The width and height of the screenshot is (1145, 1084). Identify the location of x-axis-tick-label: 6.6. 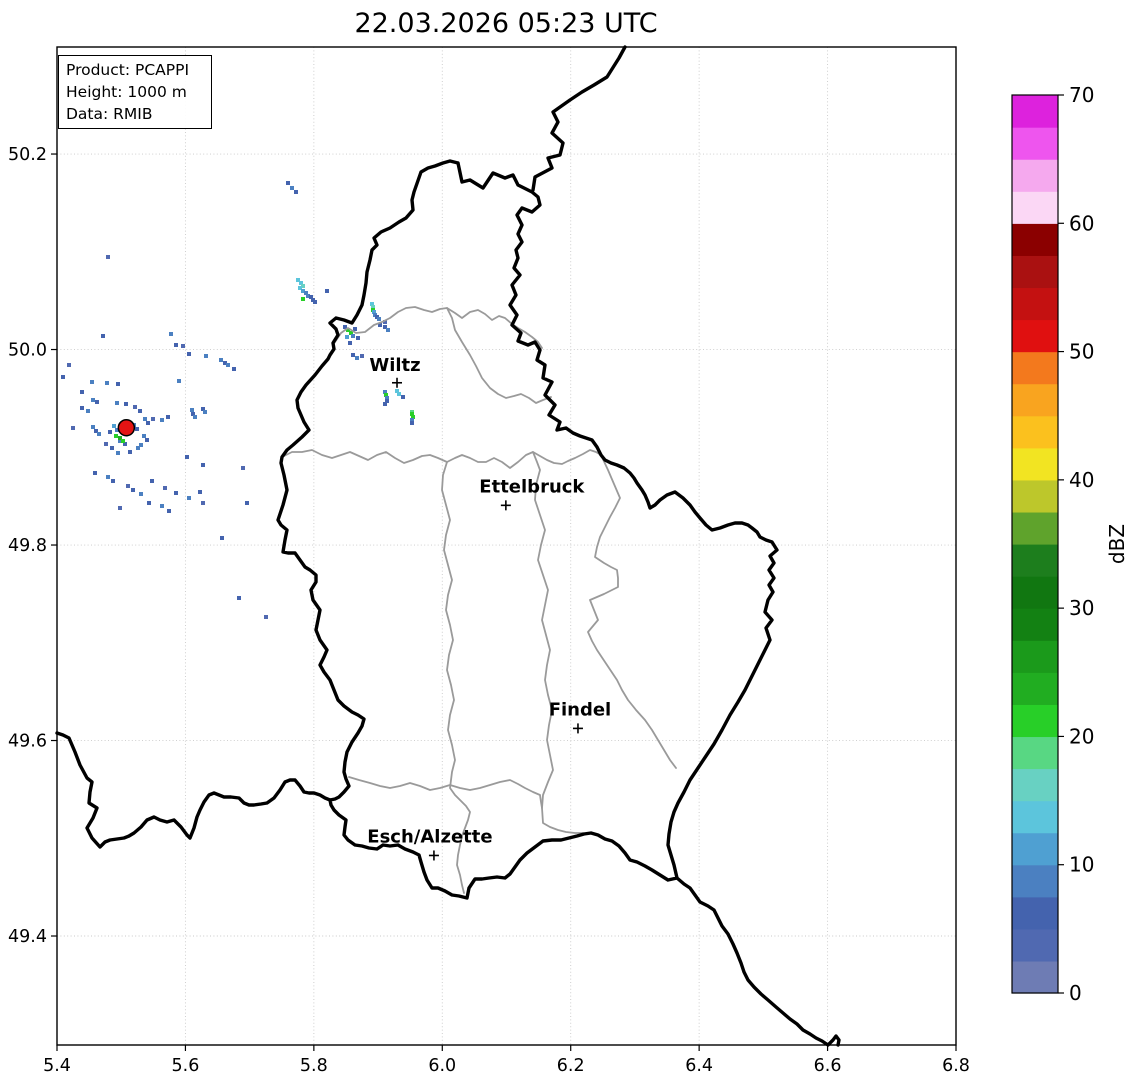
(828, 1066).